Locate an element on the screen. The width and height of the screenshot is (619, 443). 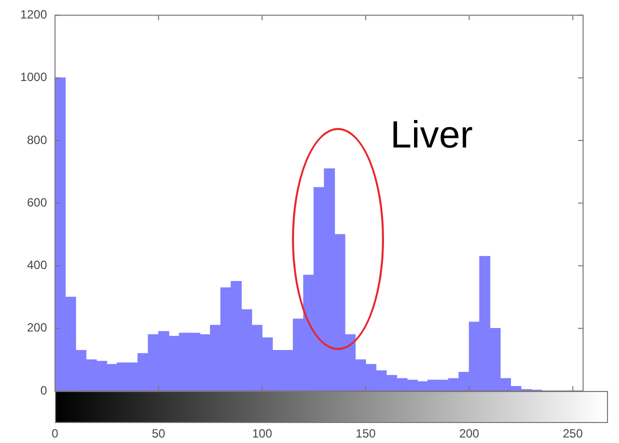
x-tick-label: 100 is located at coordinates (262, 433).